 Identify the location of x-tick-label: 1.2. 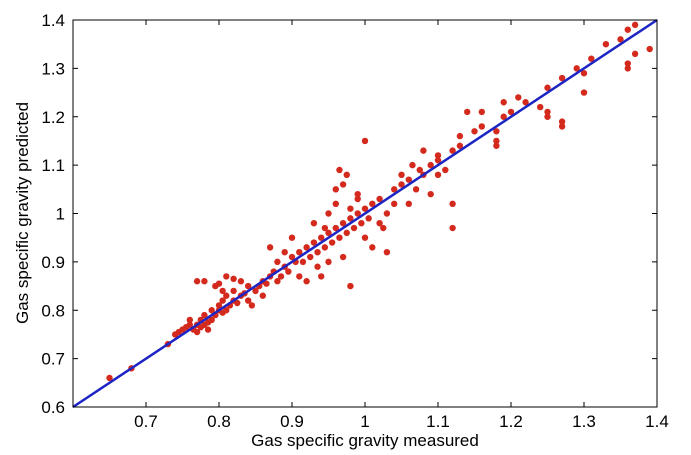
(511, 421).